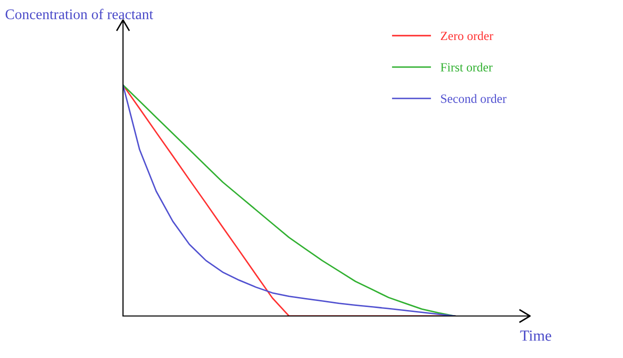  Describe the element at coordinates (473, 98) in the screenshot. I see `legend-label: Second order` at that location.